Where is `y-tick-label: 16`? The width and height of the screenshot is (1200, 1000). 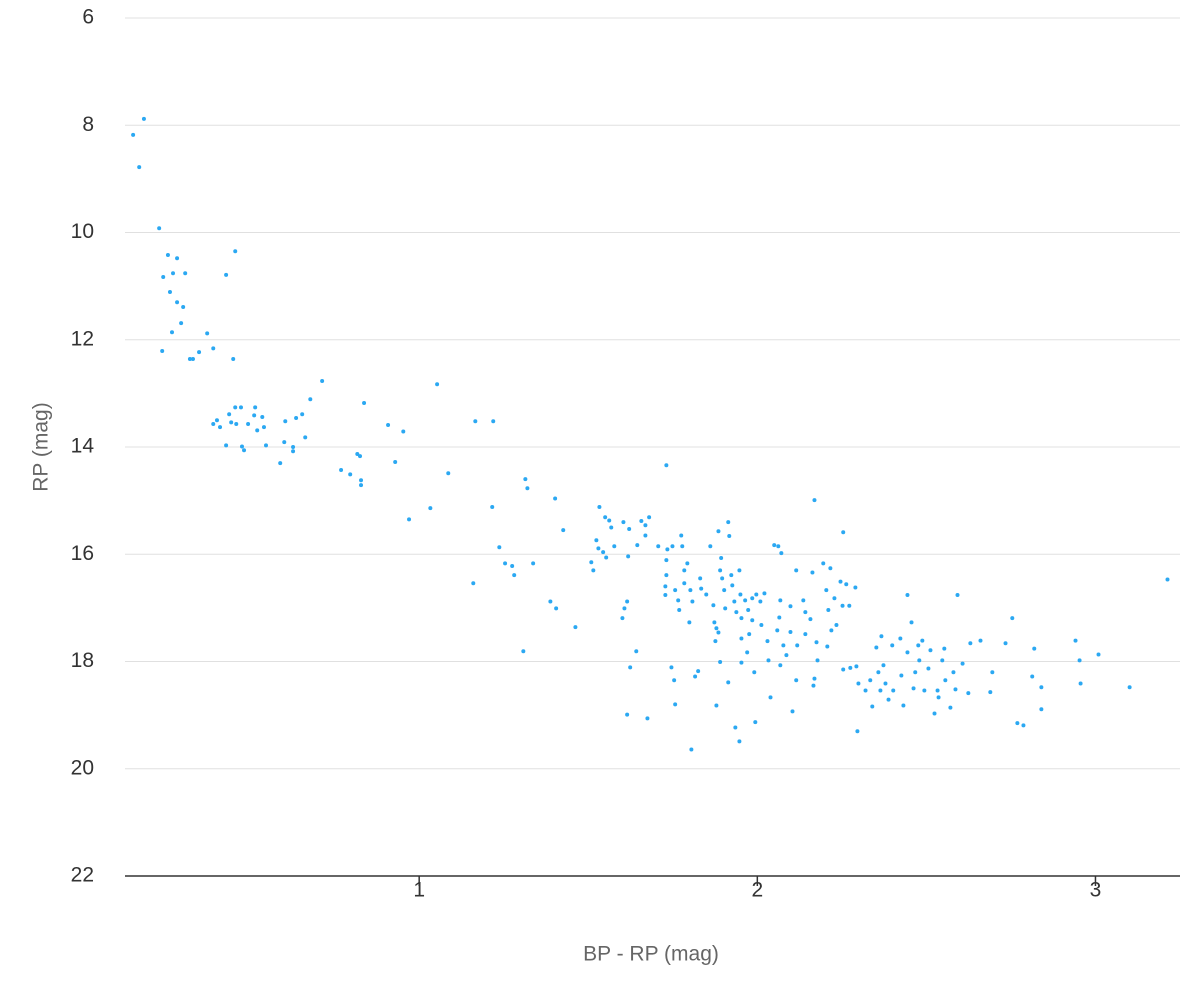 y-tick-label: 16 is located at coordinates (82, 553).